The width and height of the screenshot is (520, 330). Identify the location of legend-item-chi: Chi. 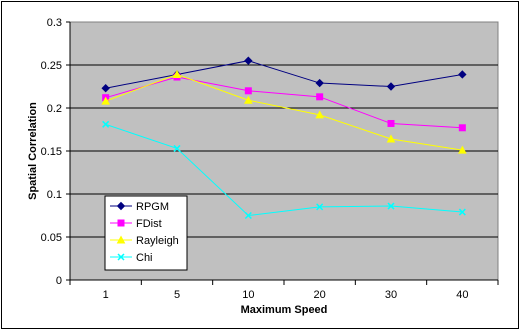
(131, 258).